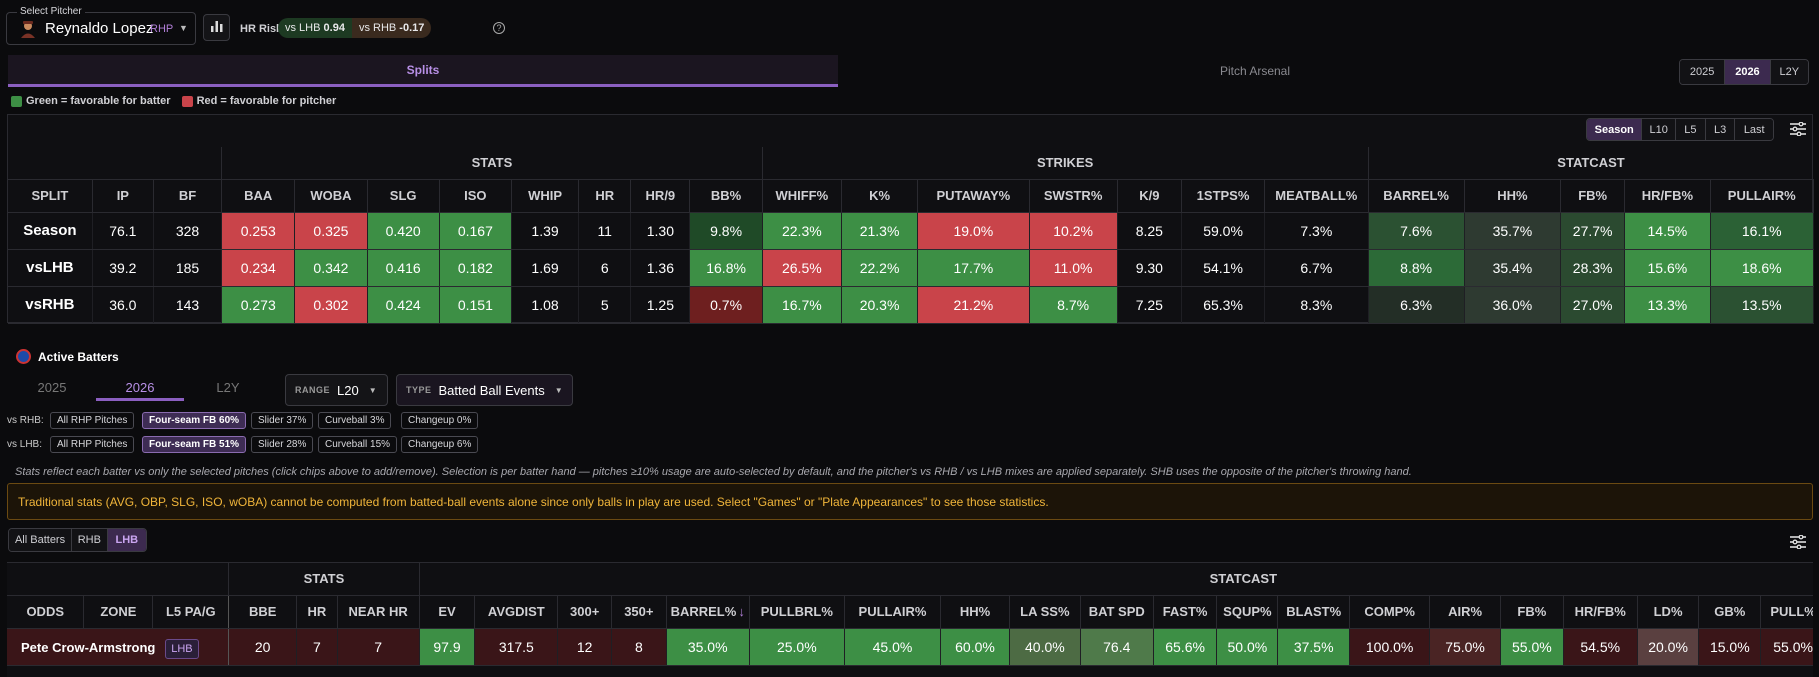 The height and width of the screenshot is (677, 1819). I want to click on splits-col-header: BF, so click(188, 196).